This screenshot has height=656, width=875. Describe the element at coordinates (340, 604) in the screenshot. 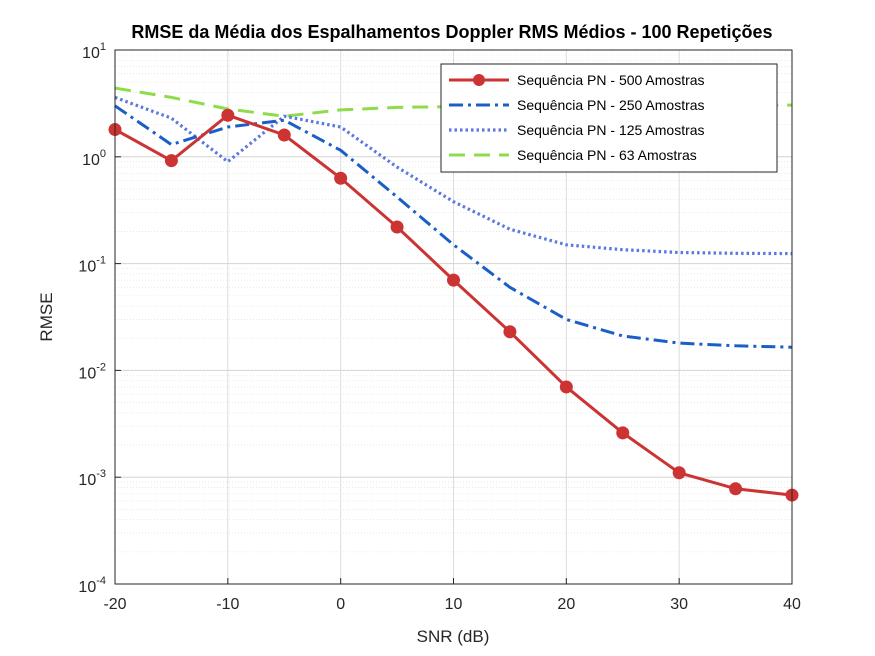

I see `x-tick-label: 0` at that location.